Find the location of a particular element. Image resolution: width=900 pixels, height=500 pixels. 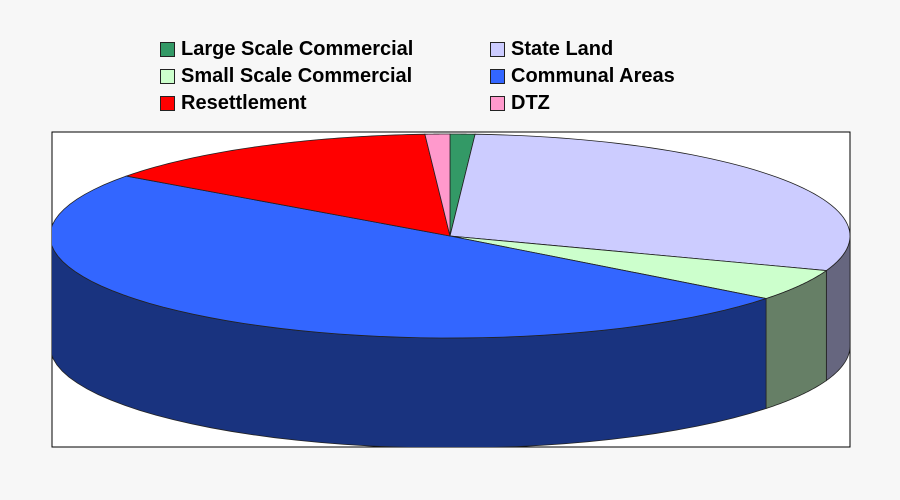

legend-label: State Land is located at coordinates (562, 48).